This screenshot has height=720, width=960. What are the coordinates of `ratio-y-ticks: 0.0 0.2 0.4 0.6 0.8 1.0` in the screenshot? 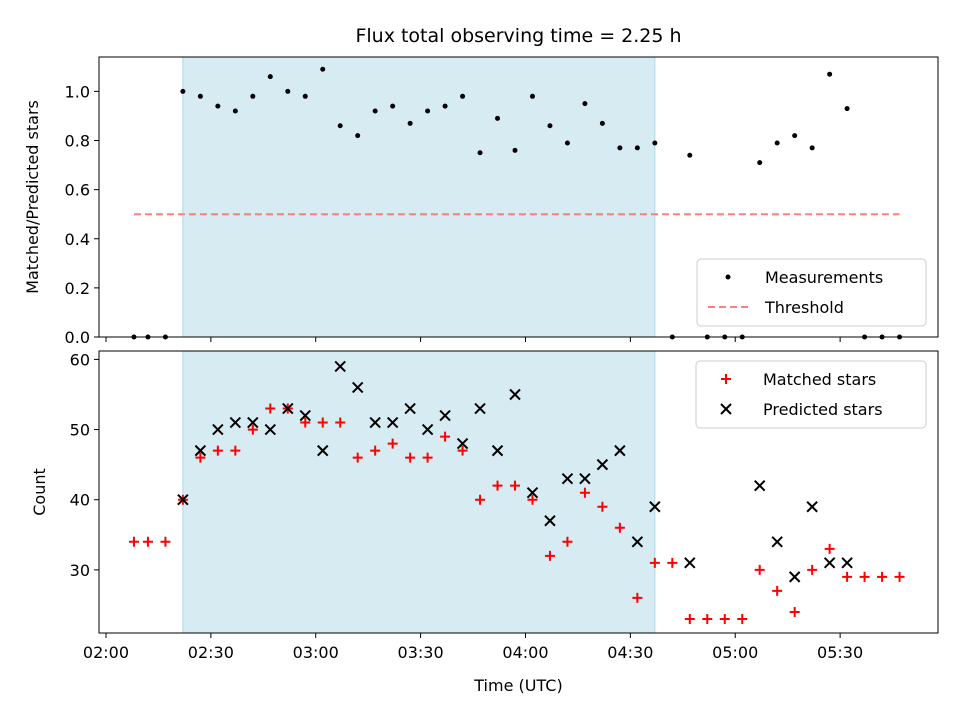 It's located at (82, 214).